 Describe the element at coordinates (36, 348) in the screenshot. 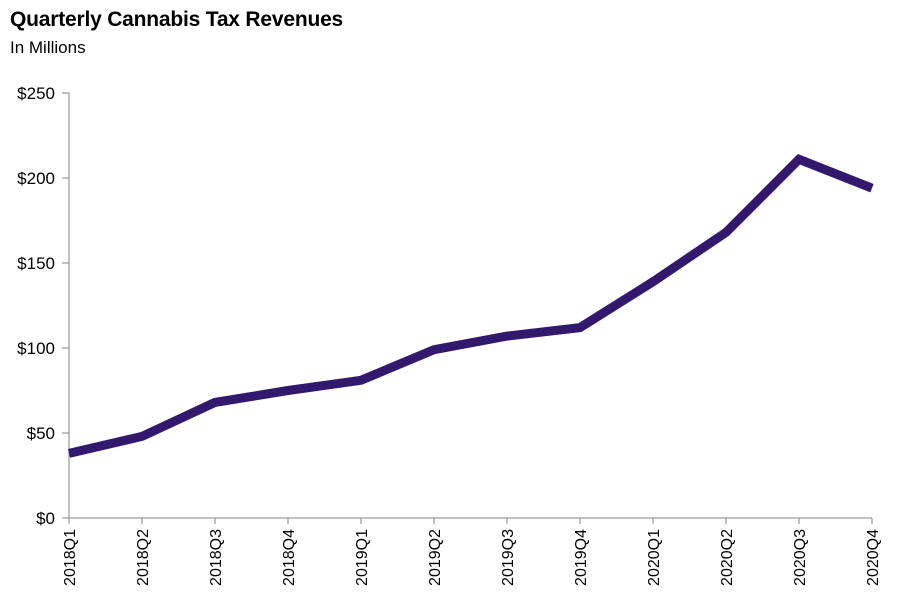

I see `y-tick-label: $100` at that location.